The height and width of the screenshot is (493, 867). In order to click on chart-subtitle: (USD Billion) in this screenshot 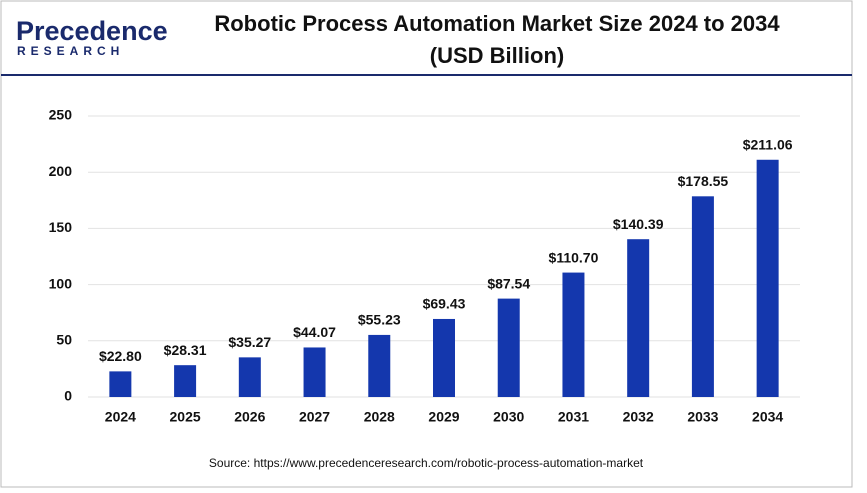, I will do `click(497, 55)`.